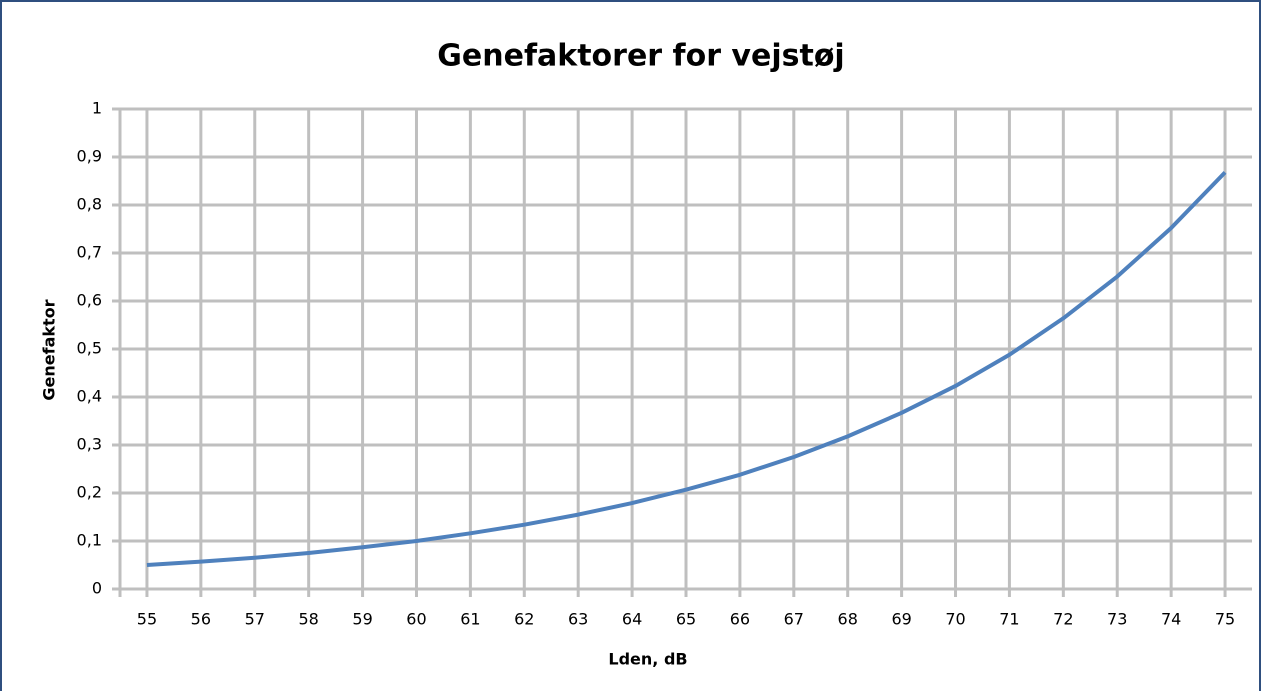 Image resolution: width=1262 pixels, height=691 pixels. I want to click on x-tick-label: 70, so click(955, 619).